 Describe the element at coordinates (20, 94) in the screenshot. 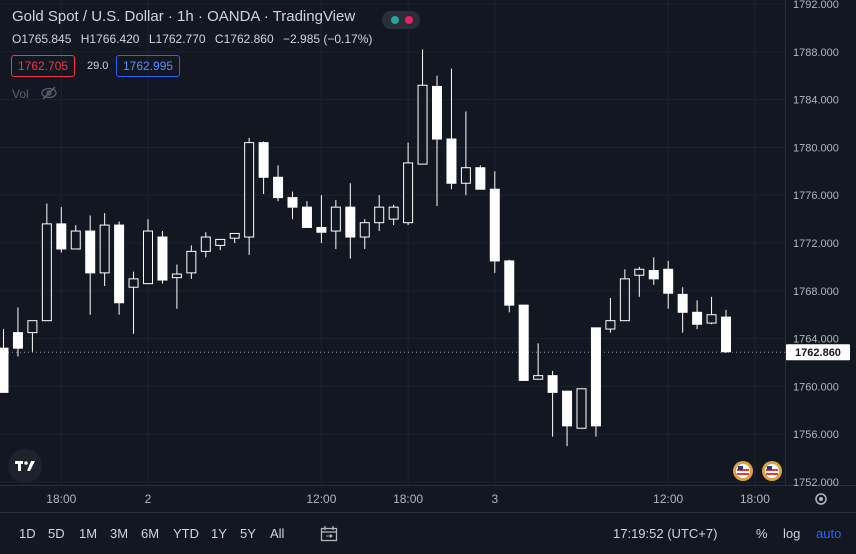

I see `volume-label: Vol` at that location.